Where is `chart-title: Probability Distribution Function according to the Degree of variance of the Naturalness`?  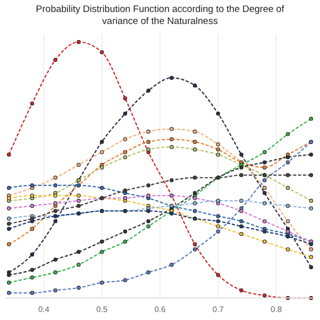
chart-title: Probability Distribution Function according to the Degree of variance of the Naturalness is located at coordinates (160, 15).